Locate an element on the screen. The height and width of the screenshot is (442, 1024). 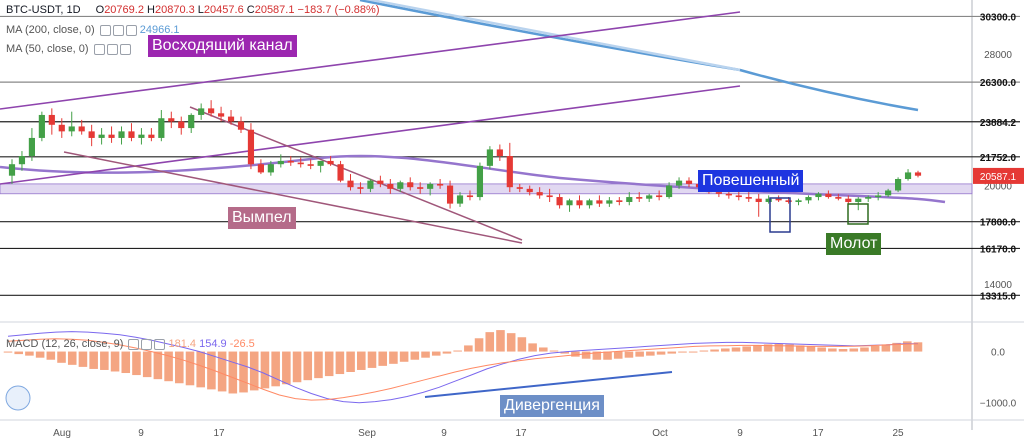
level-label: 21752.0 is located at coordinates (998, 158).